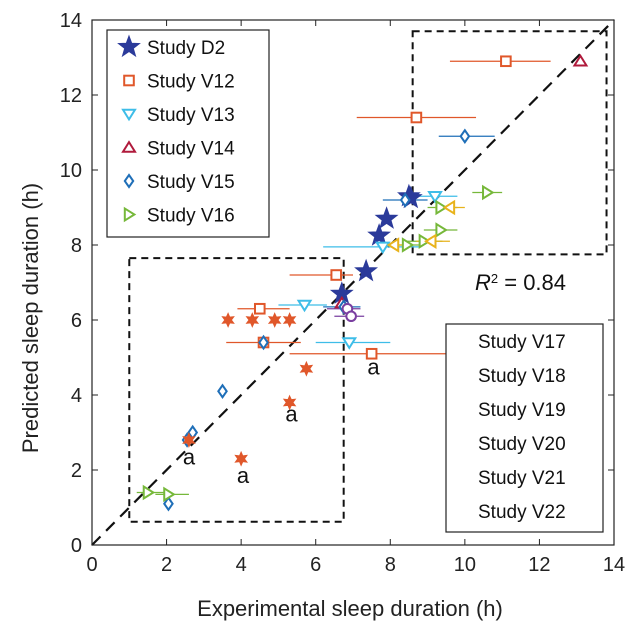  I want to click on legend-extra-label: Study V19, so click(522, 410).